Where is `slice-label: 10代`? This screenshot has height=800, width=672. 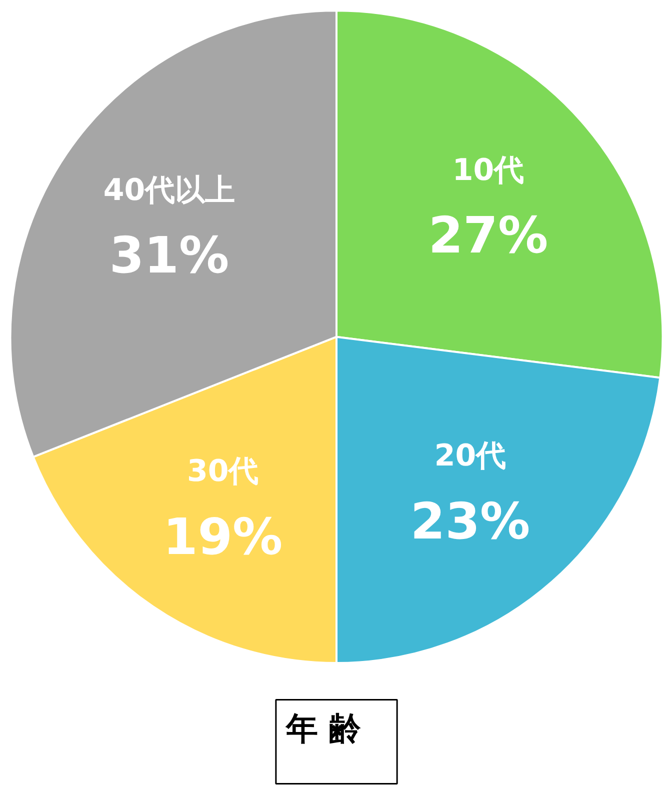 slice-label: 10代 is located at coordinates (488, 170).